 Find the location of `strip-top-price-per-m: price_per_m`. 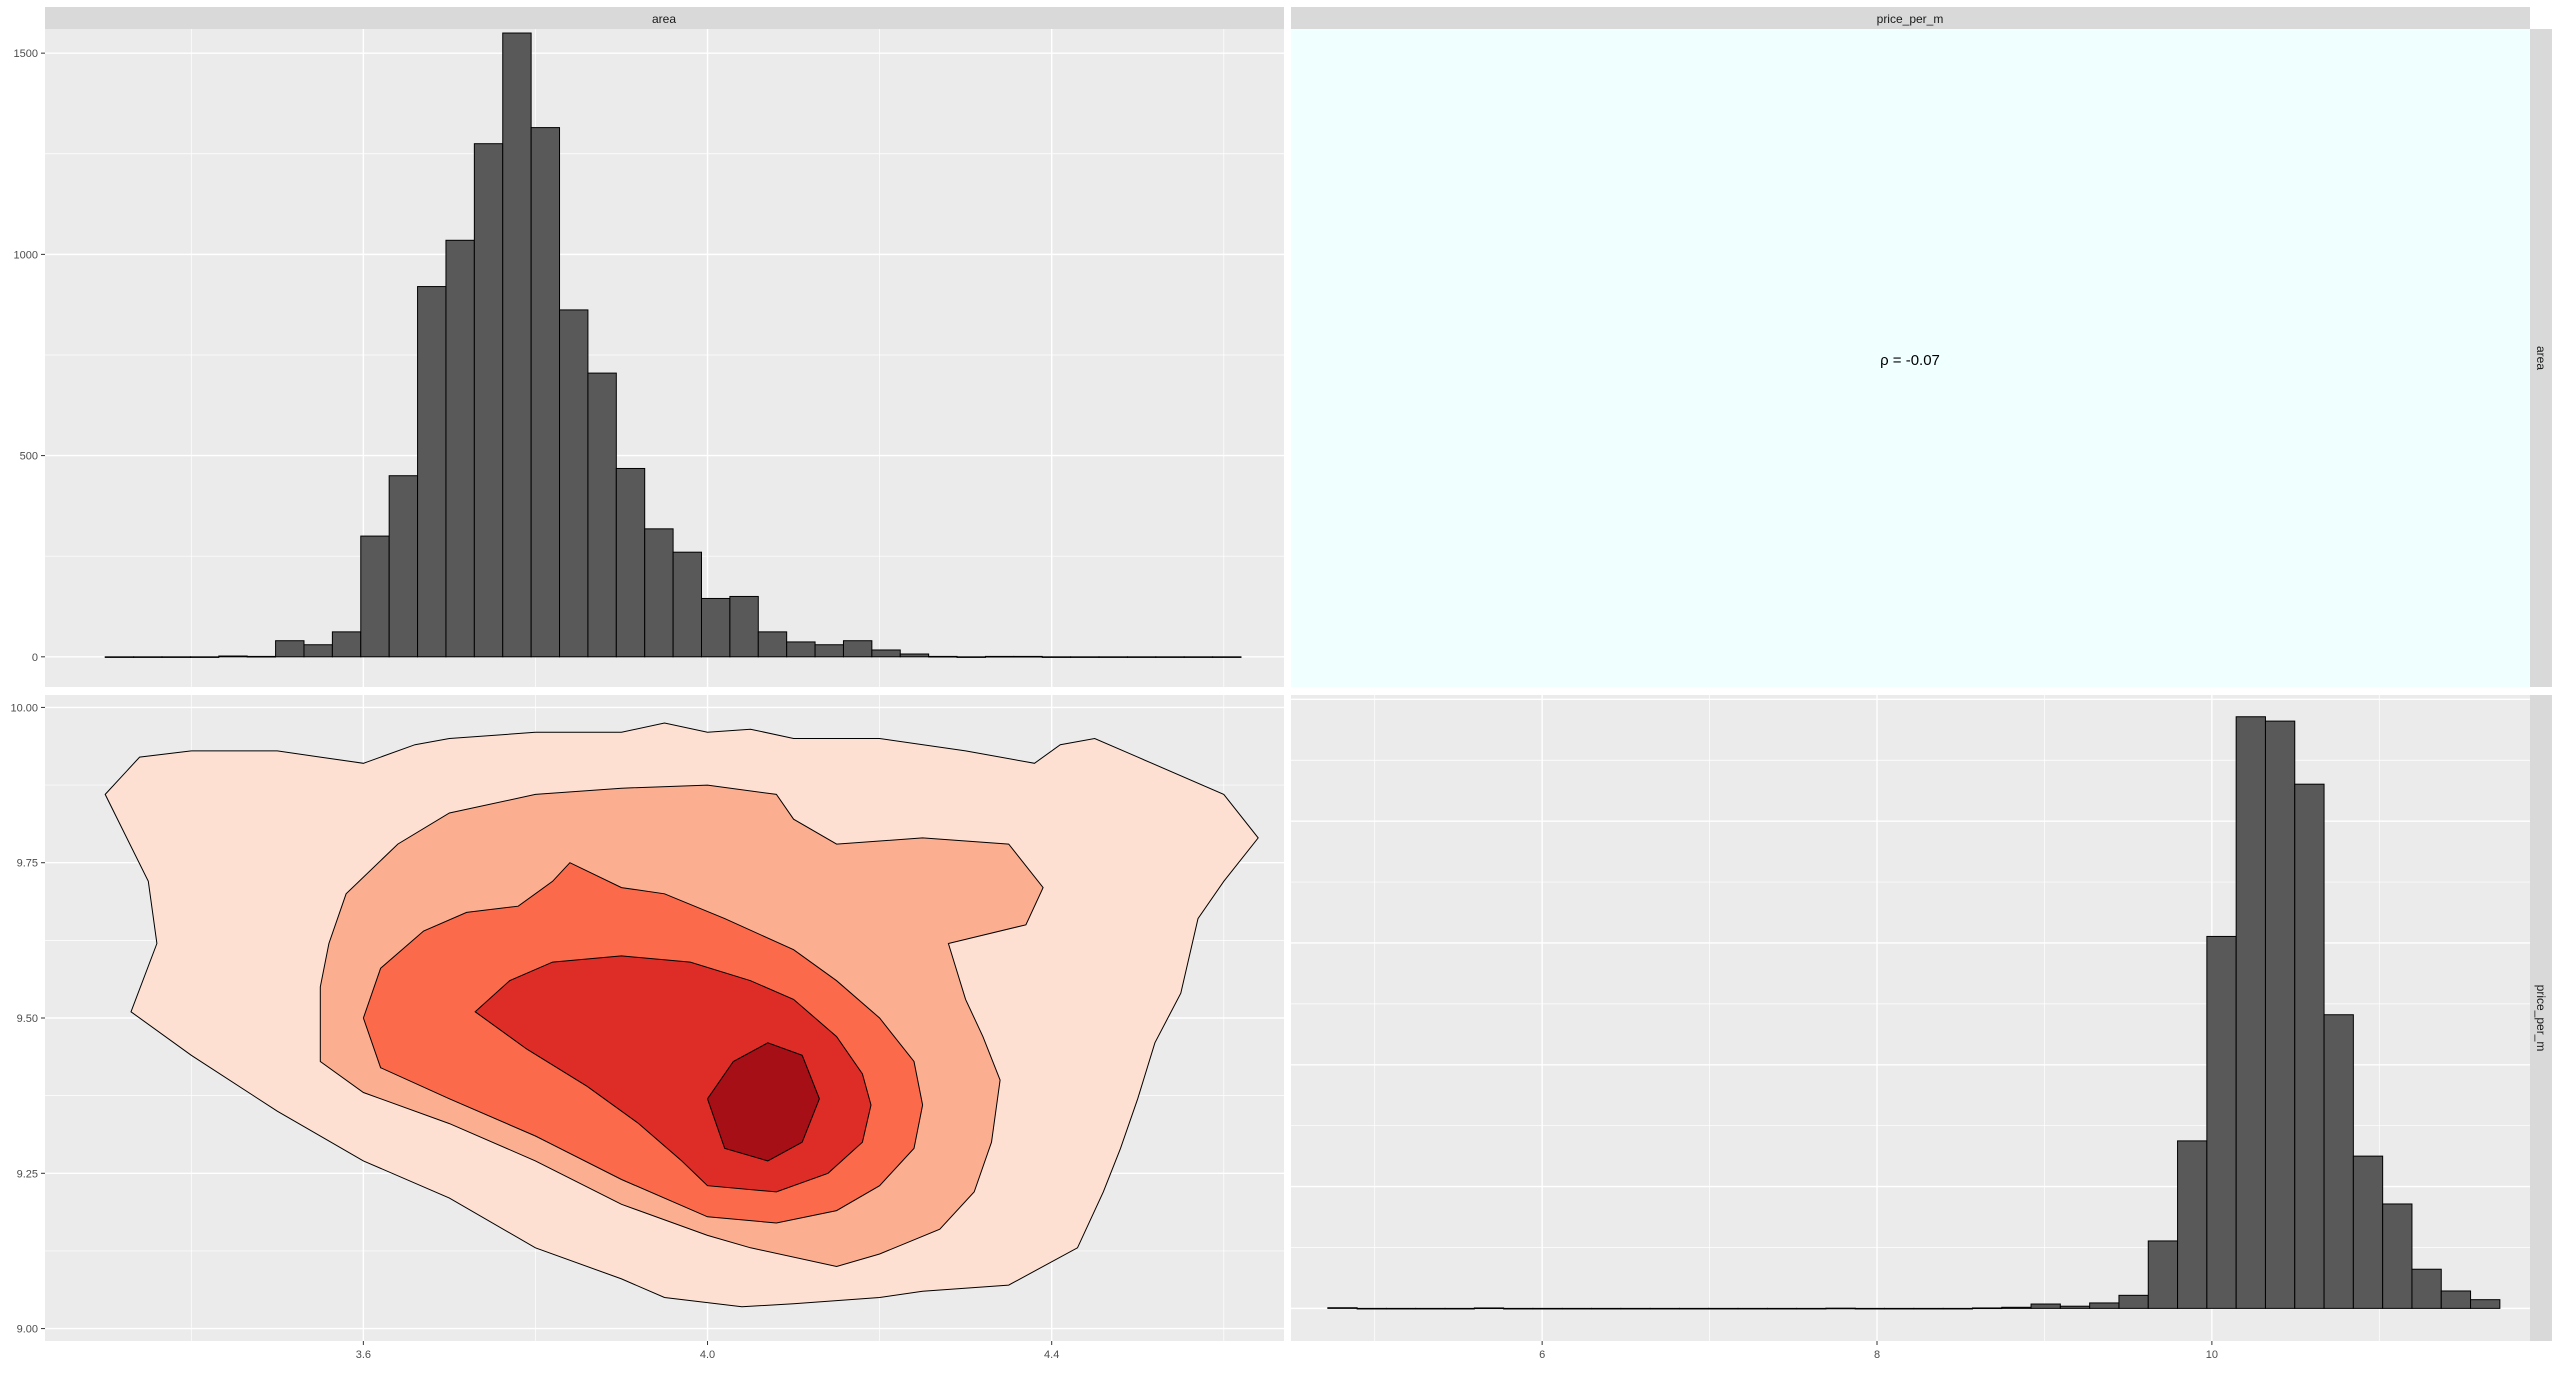

strip-top-price-per-m: price_per_m is located at coordinates (1910, 19).